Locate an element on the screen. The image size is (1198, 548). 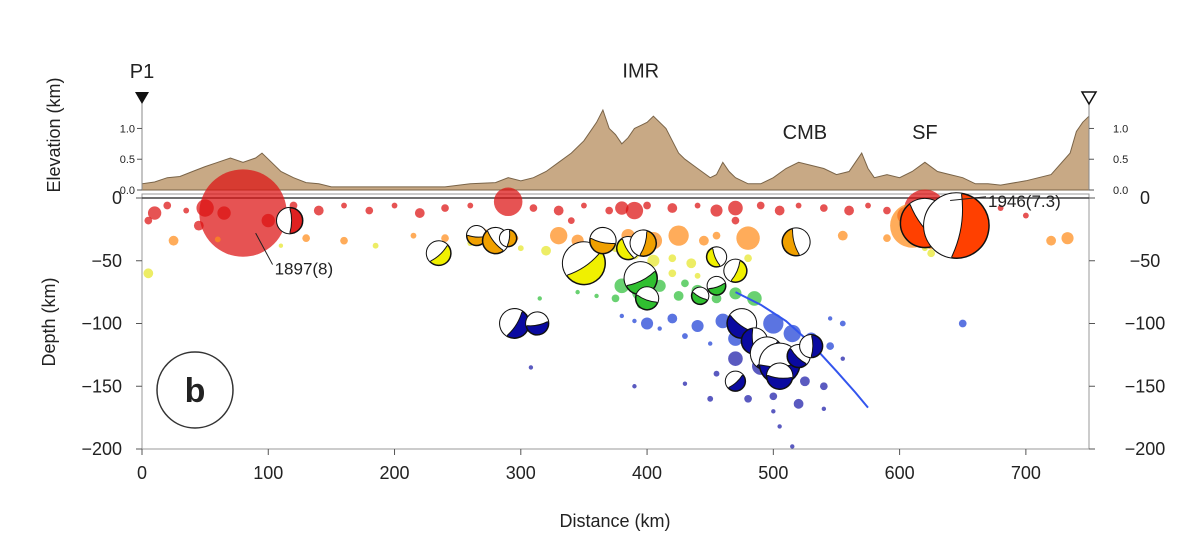
profile-end-marker is located at coordinates (1089, 98).